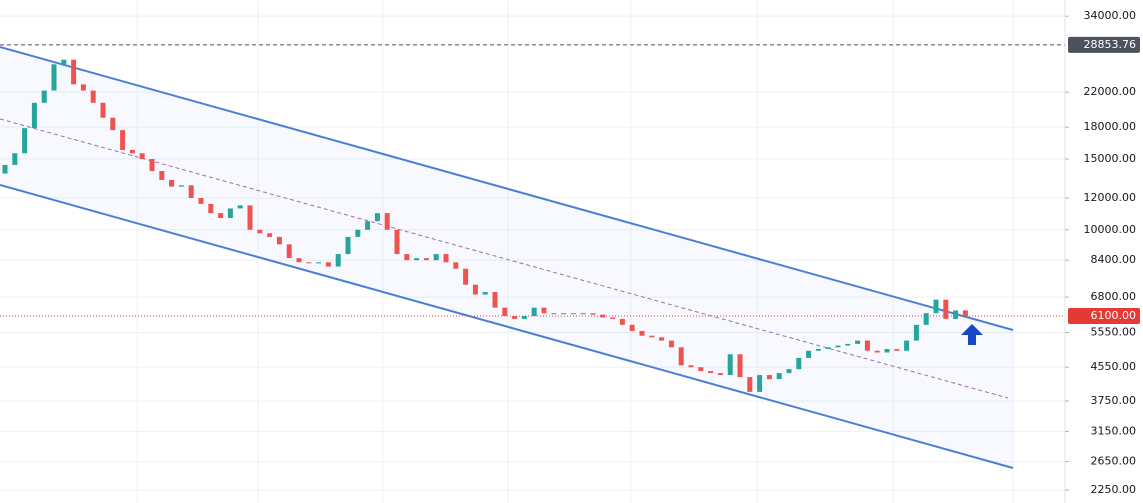 Image resolution: width=1143 pixels, height=503 pixels. I want to click on y-tick-label: 6800.00, so click(1114, 296).